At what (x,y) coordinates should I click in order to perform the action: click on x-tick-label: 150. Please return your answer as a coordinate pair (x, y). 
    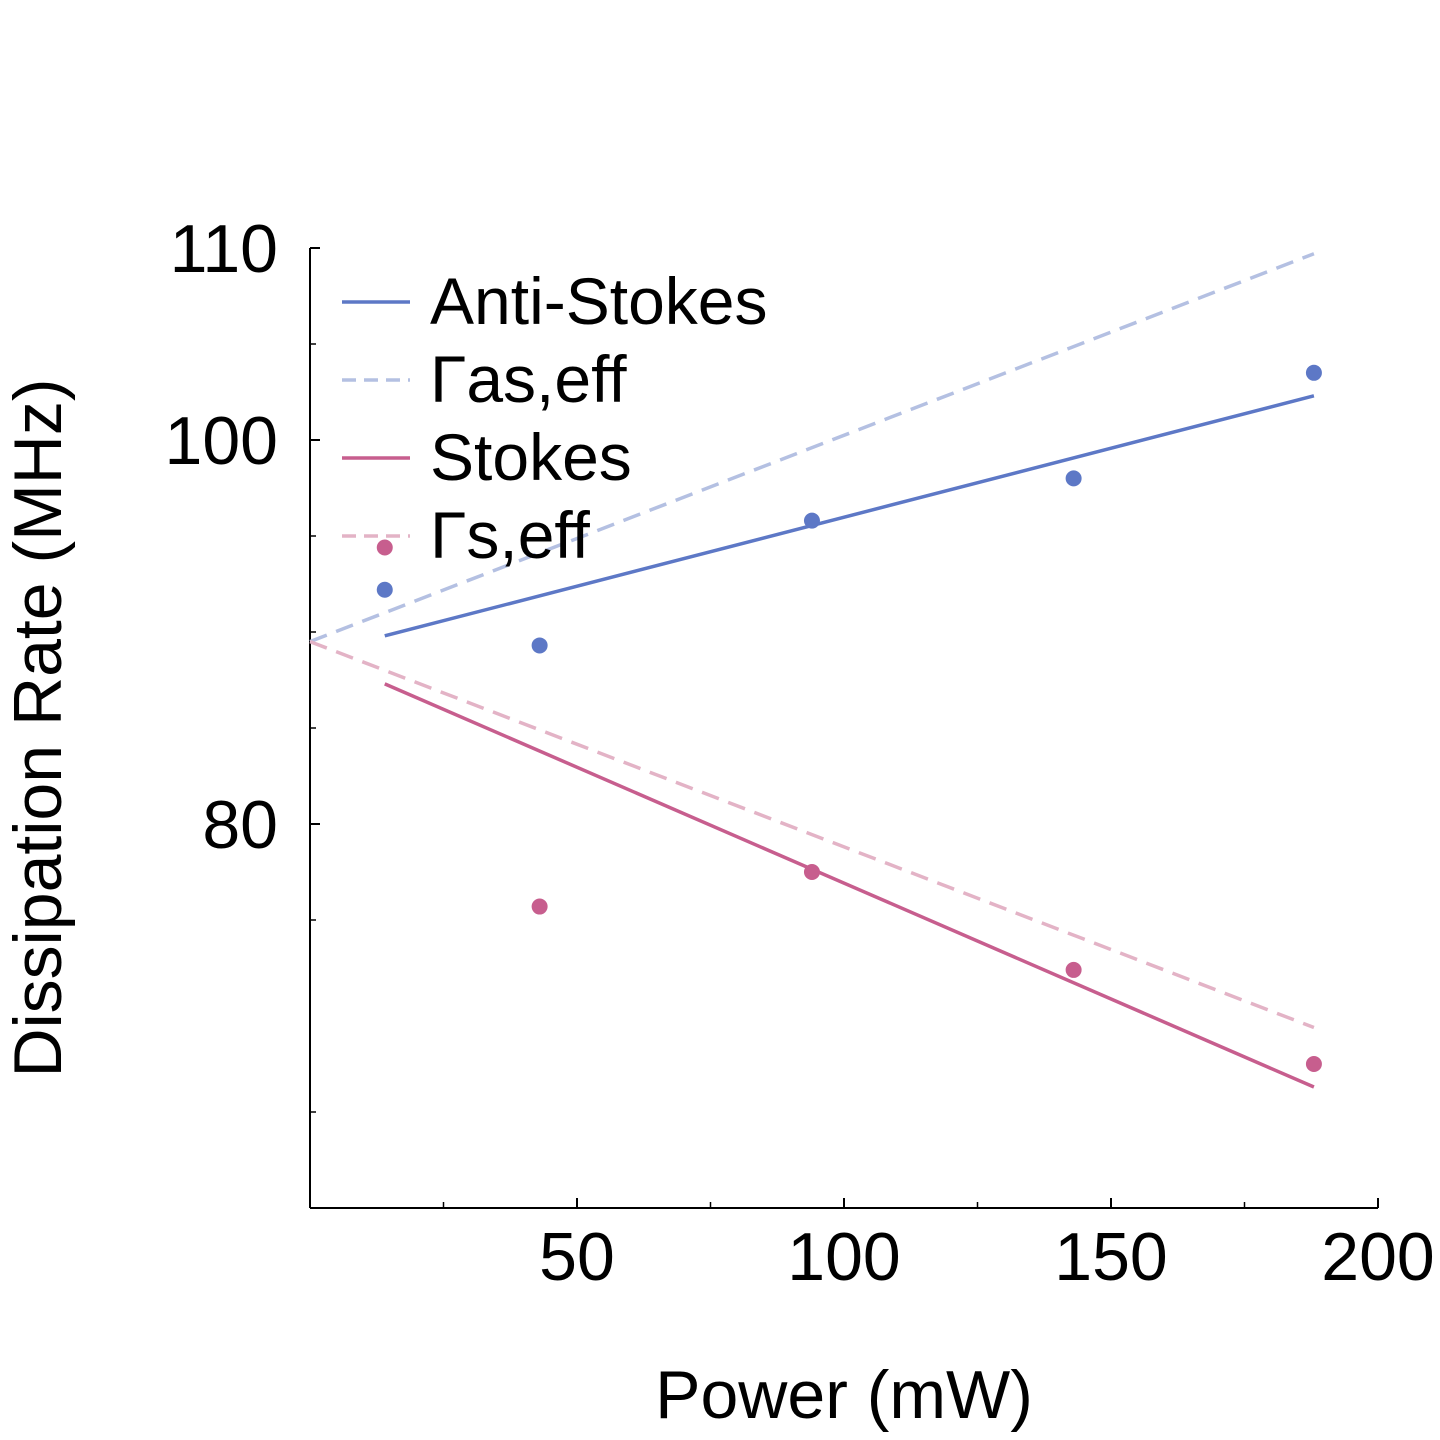
    Looking at the image, I should click on (1110, 1257).